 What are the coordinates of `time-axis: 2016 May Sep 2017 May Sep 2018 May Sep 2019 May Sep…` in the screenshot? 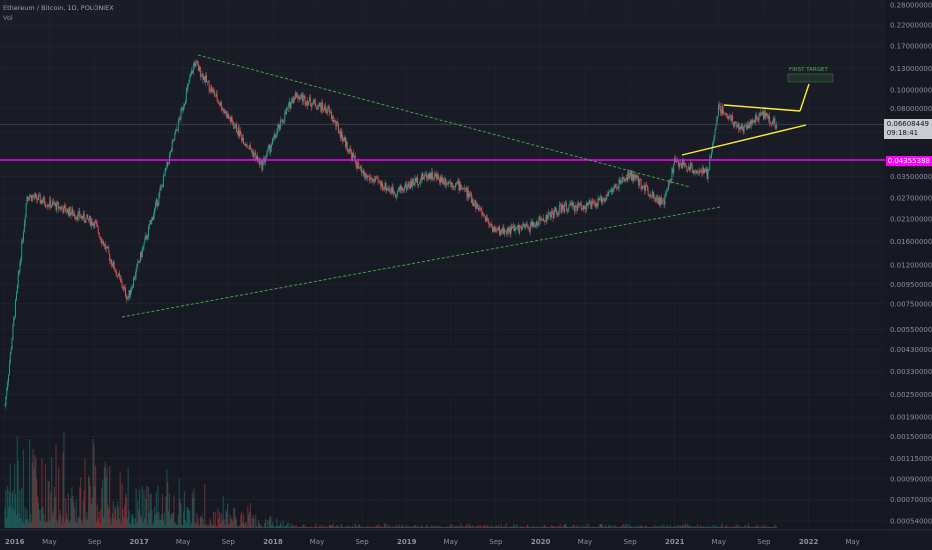 It's located at (466, 537).